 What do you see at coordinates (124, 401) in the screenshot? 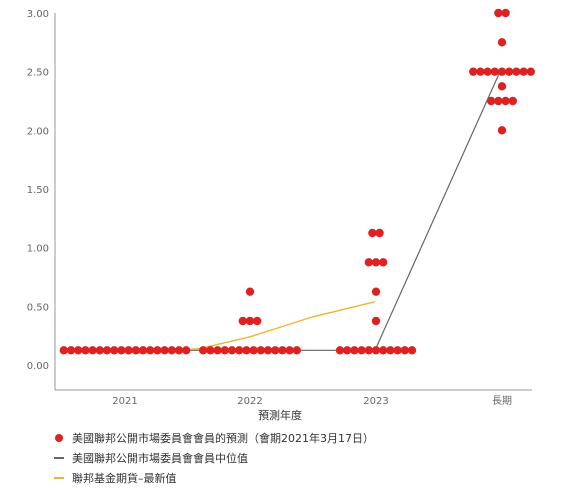
I see `x-tick-label: 2021` at bounding box center [124, 401].